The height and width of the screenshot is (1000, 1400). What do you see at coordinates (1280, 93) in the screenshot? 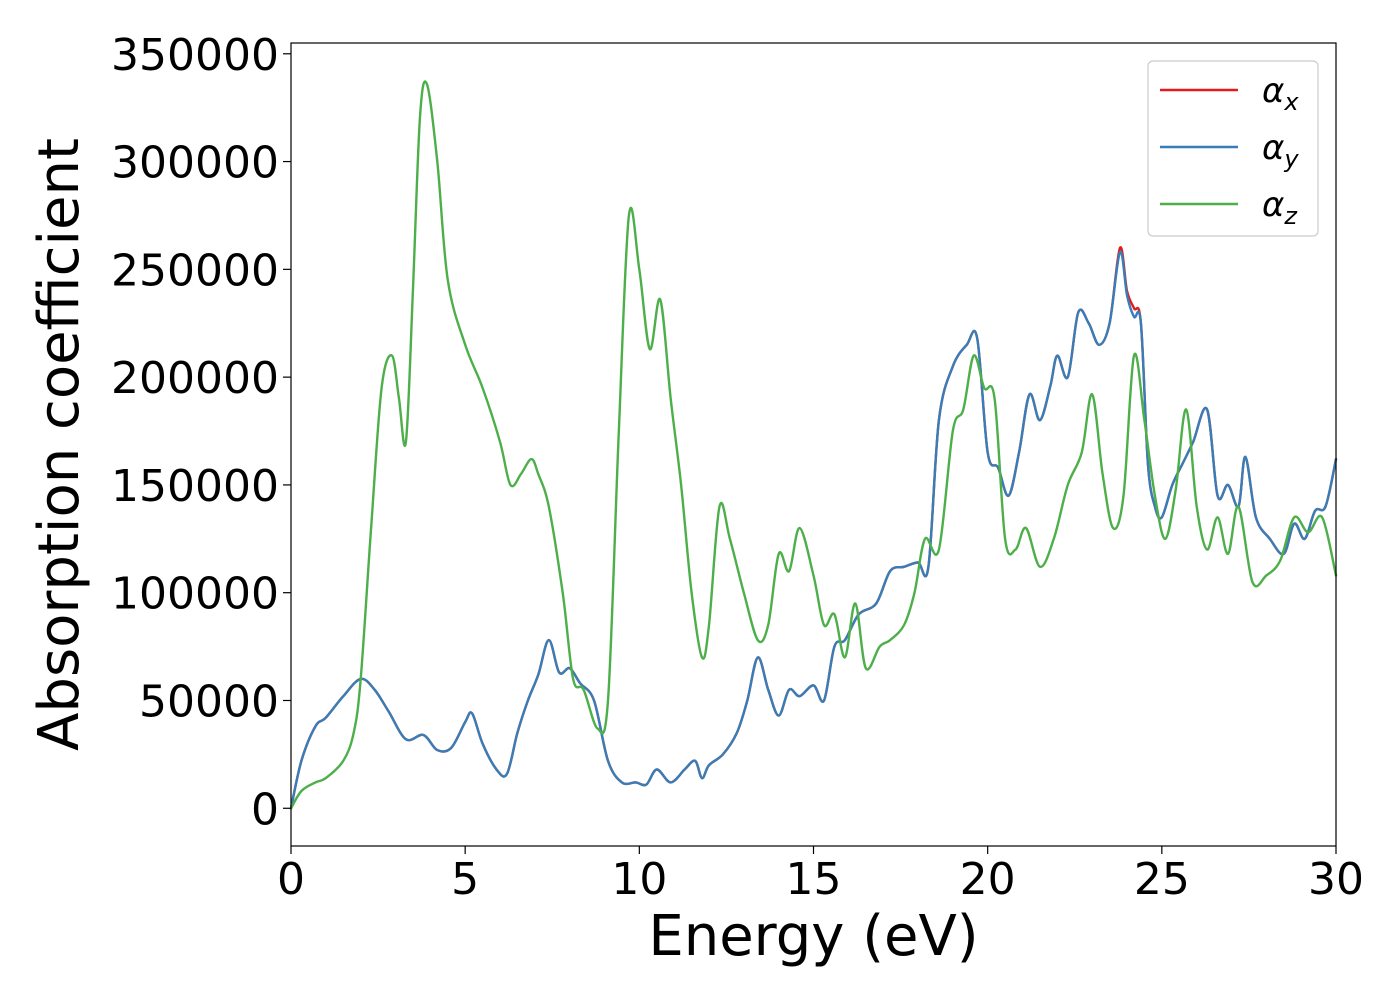
I see `legend-label-x: αx` at bounding box center [1280, 93].